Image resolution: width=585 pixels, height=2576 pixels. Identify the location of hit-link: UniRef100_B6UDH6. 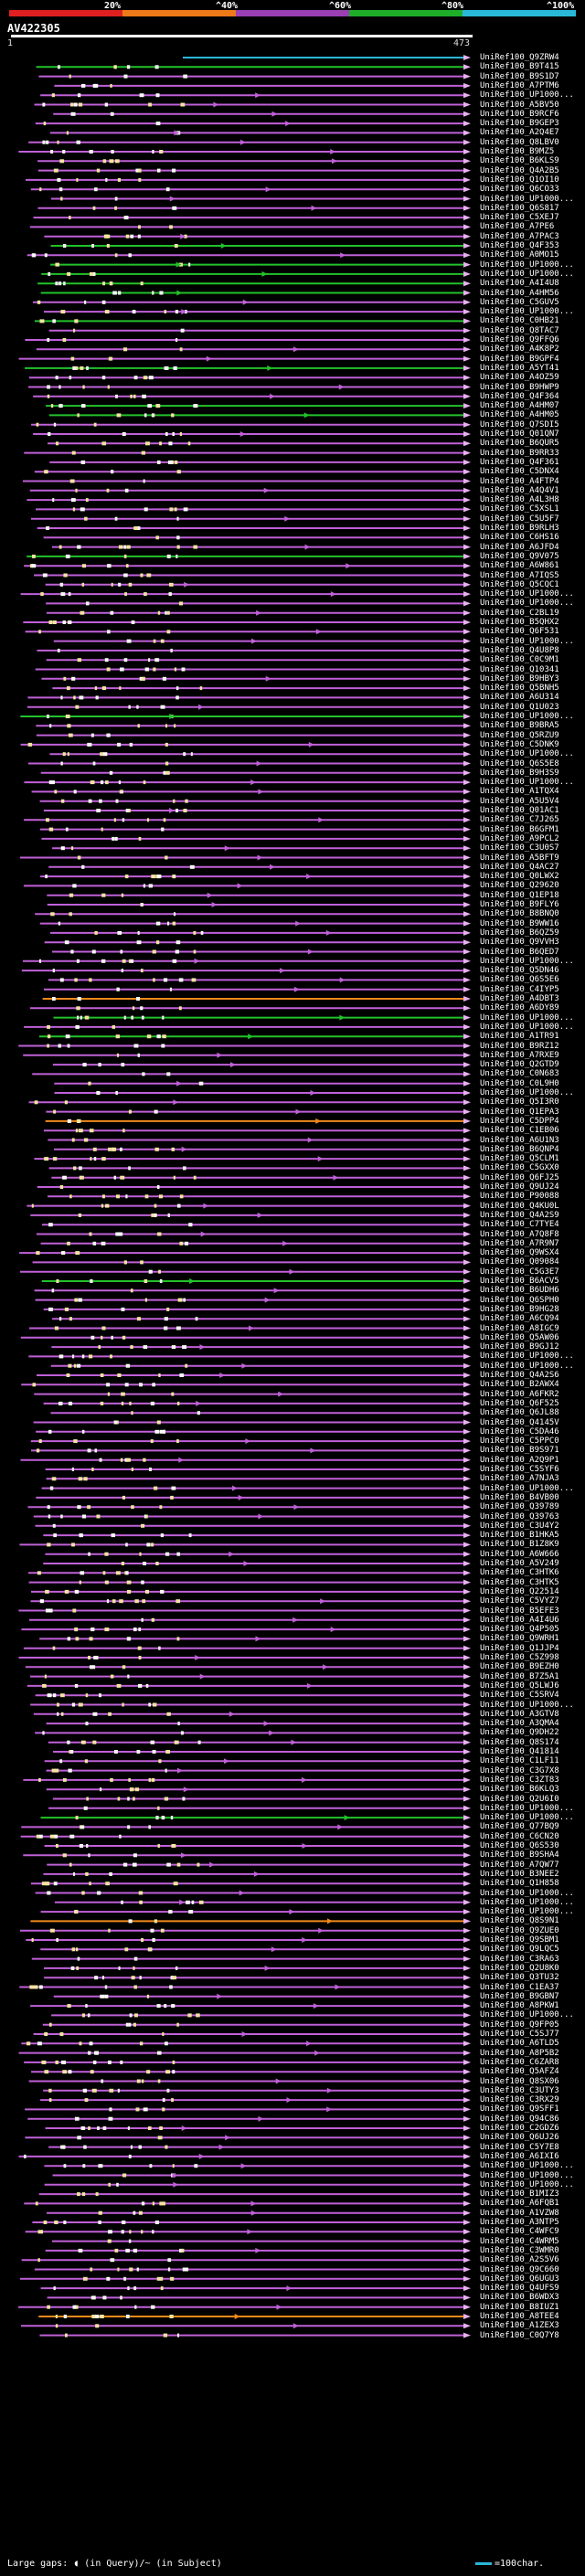
(519, 1291).